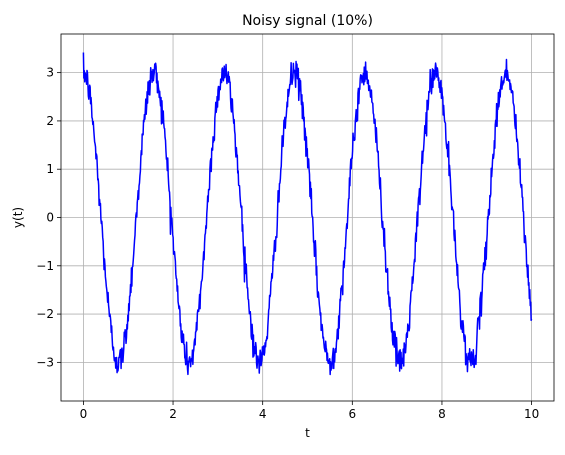  I want to click on y-tick-label: 0, so click(50, 218).